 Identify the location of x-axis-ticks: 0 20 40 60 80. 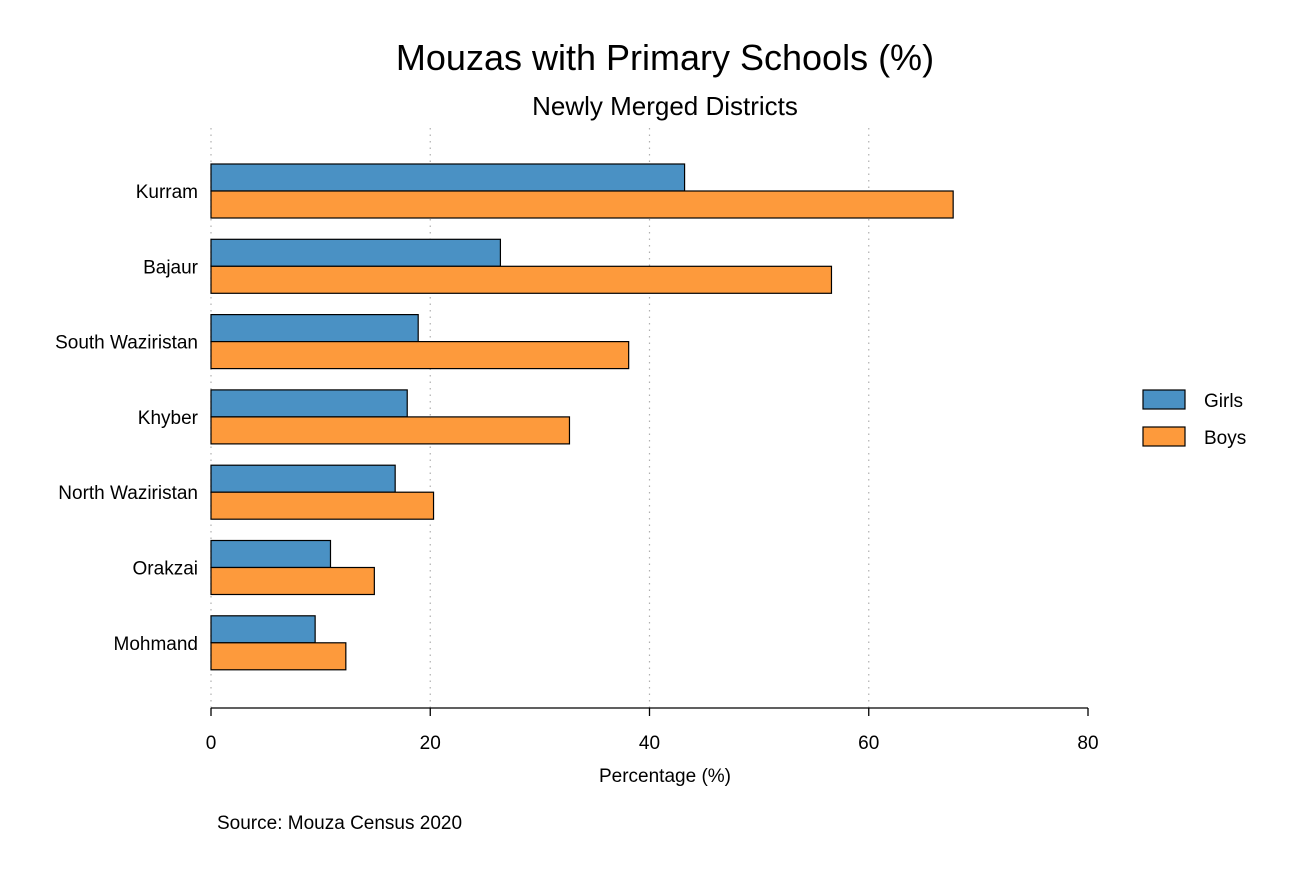
(652, 731).